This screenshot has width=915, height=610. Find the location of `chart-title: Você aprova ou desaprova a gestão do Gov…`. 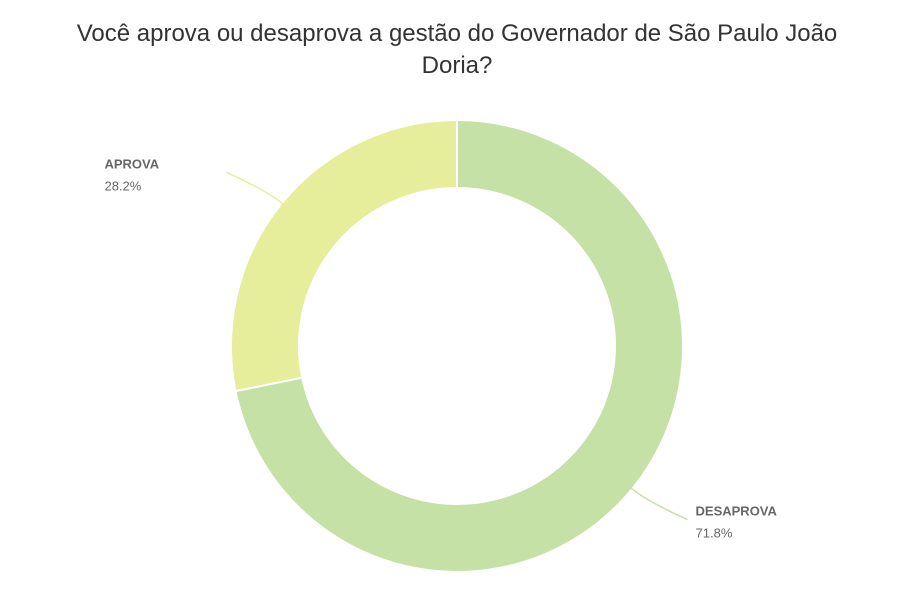

chart-title: Você aprova ou desaprova a gestão do Gov… is located at coordinates (457, 49).